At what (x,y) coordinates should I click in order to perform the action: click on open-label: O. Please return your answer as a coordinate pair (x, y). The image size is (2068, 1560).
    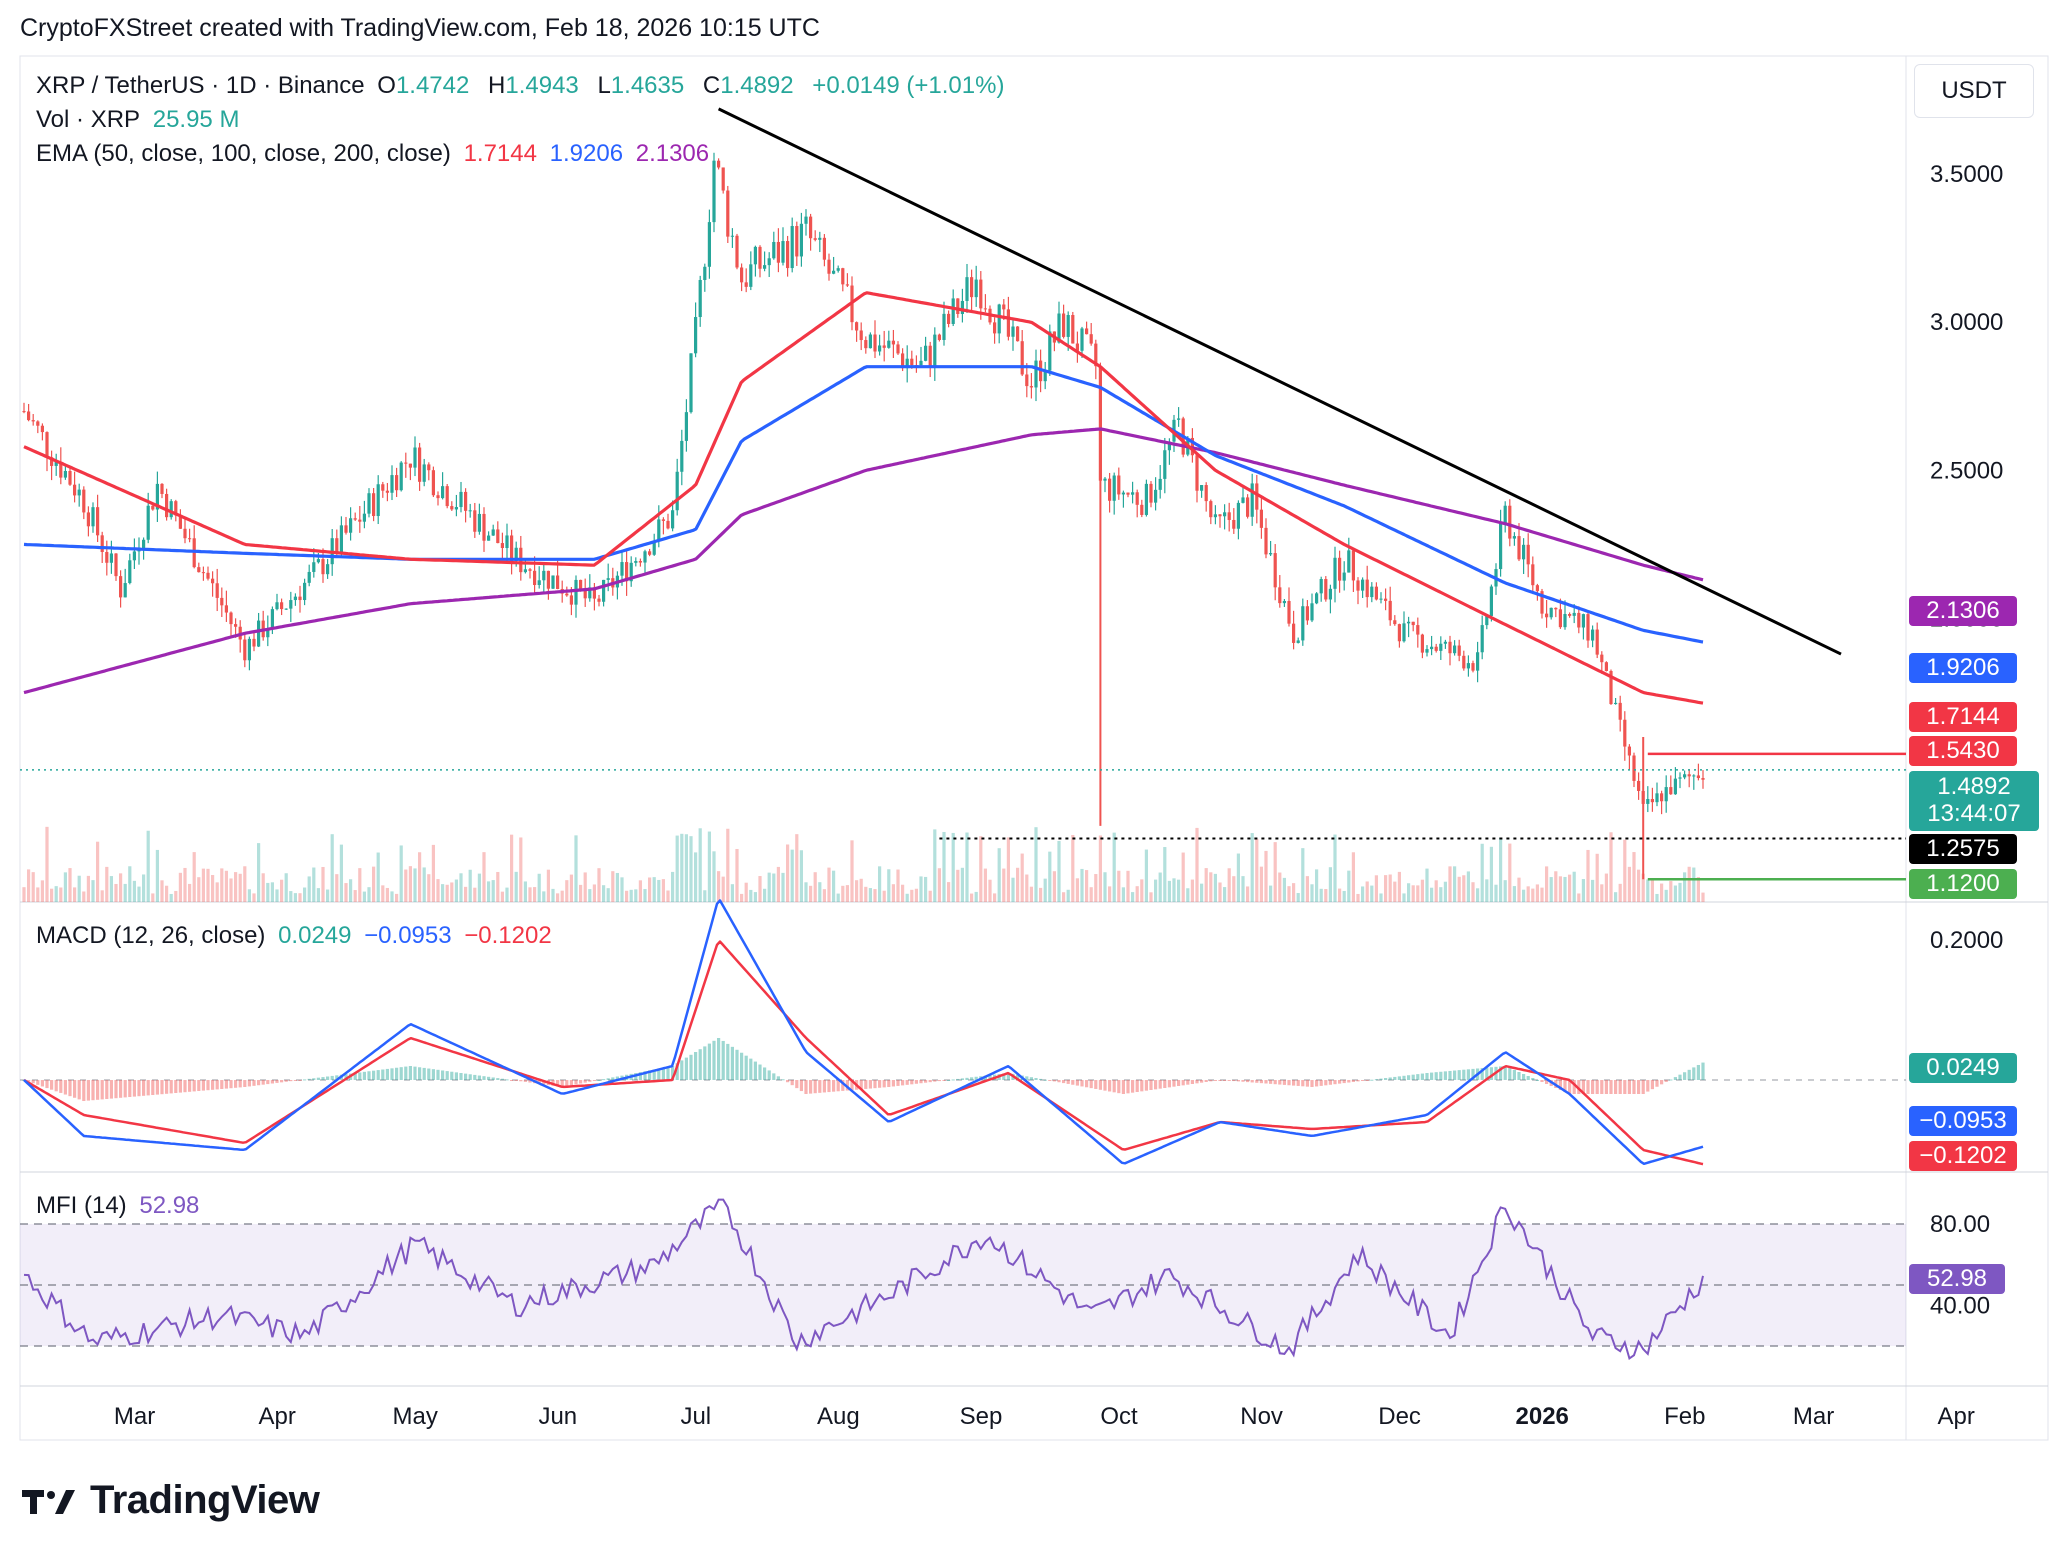
    Looking at the image, I should click on (386, 85).